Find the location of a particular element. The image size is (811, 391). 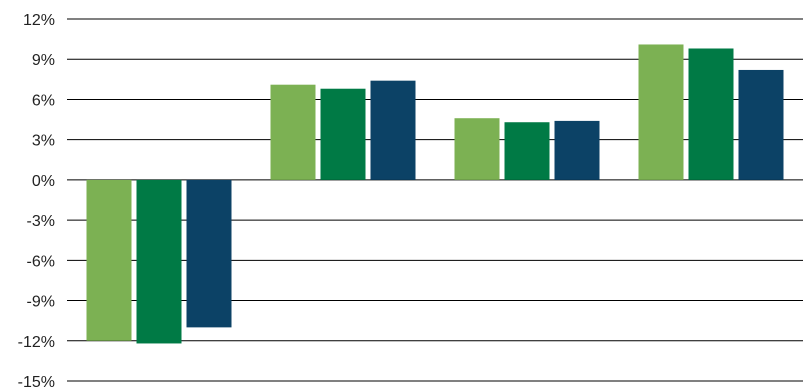

y-tick-label: 6% is located at coordinates (43, 100).